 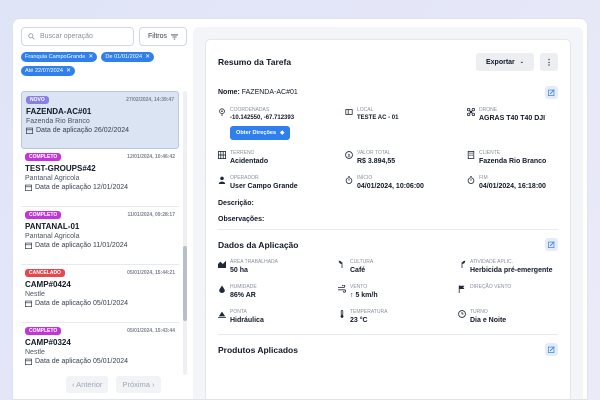 I want to click on task-name: Nome: FAZENDA-AC#01, so click(x=258, y=92).